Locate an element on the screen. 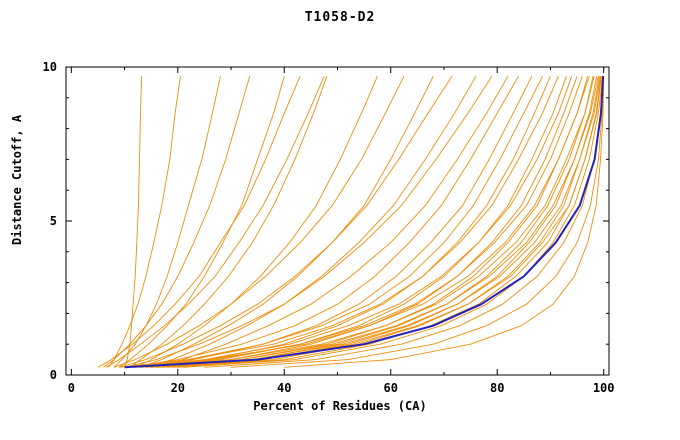 The width and height of the screenshot is (680, 440). y-tick-label: 0 is located at coordinates (53, 375).